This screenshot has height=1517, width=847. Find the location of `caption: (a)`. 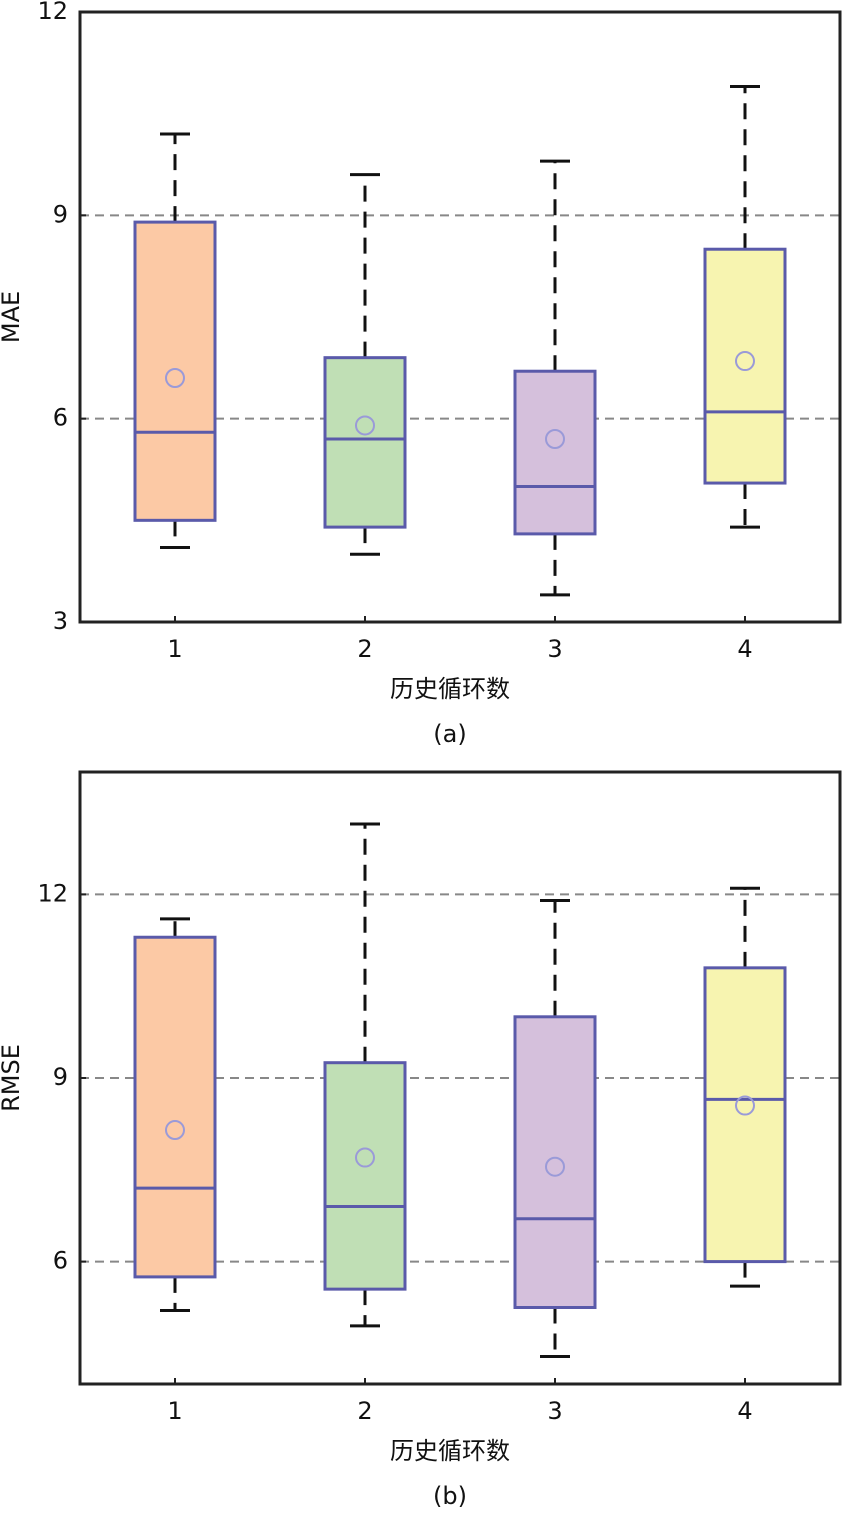

caption: (a) is located at coordinates (449, 734).